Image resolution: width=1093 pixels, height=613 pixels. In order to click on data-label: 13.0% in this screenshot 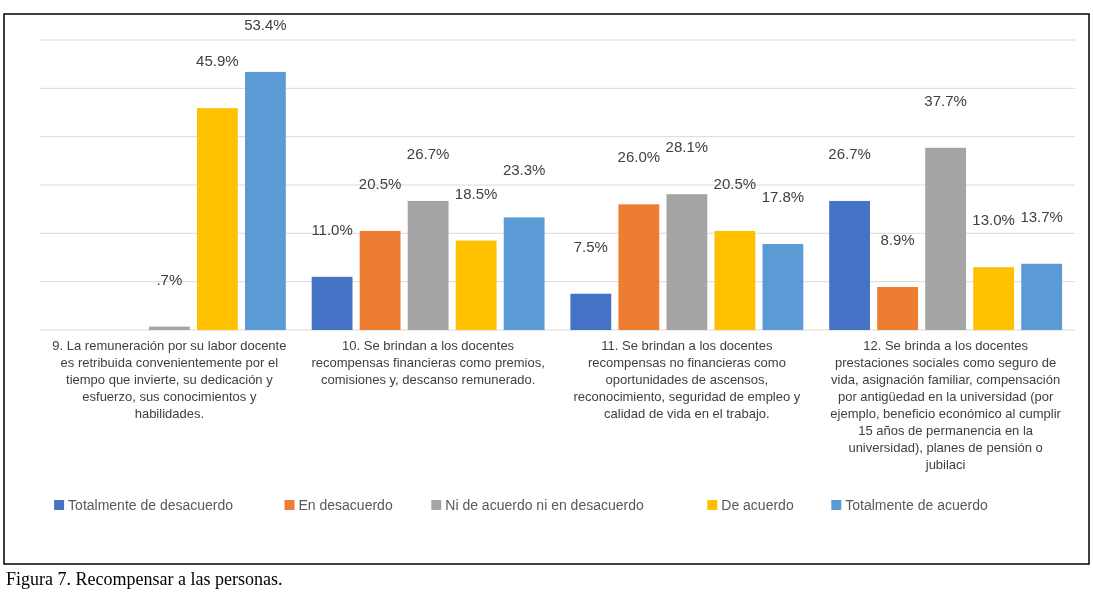, I will do `click(993, 220)`.